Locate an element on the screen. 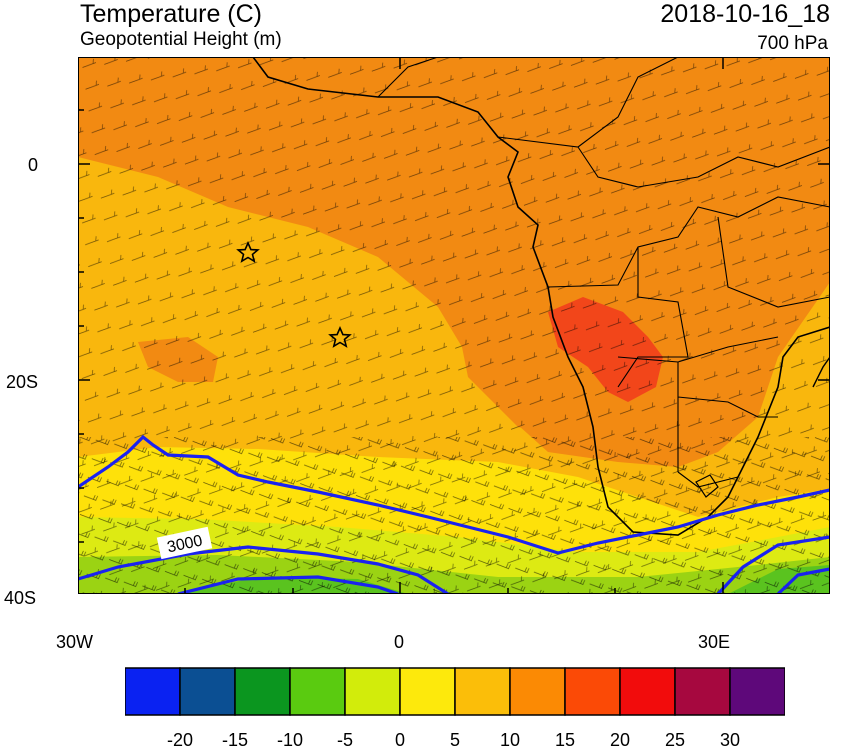 Image resolution: width=850 pixels, height=751 pixels. valid-time: 2018-10-16_18 is located at coordinates (745, 14).